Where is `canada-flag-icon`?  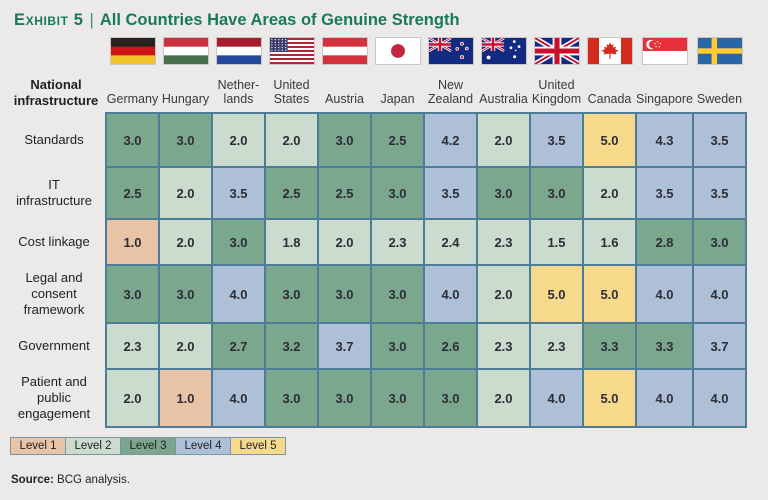 canada-flag-icon is located at coordinates (609, 56).